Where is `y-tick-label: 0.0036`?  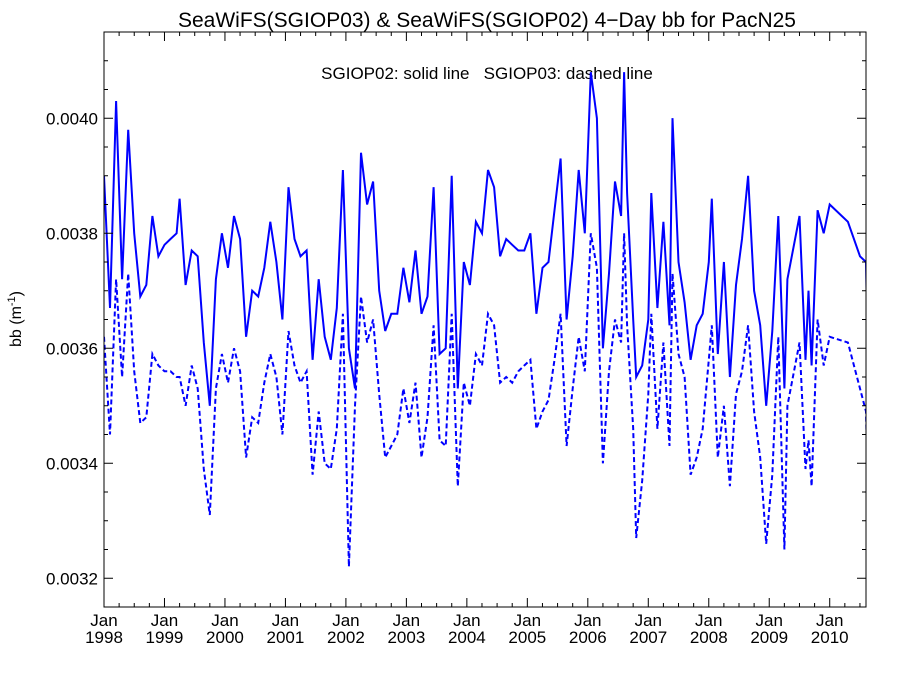 y-tick-label: 0.0036 is located at coordinates (72, 348).